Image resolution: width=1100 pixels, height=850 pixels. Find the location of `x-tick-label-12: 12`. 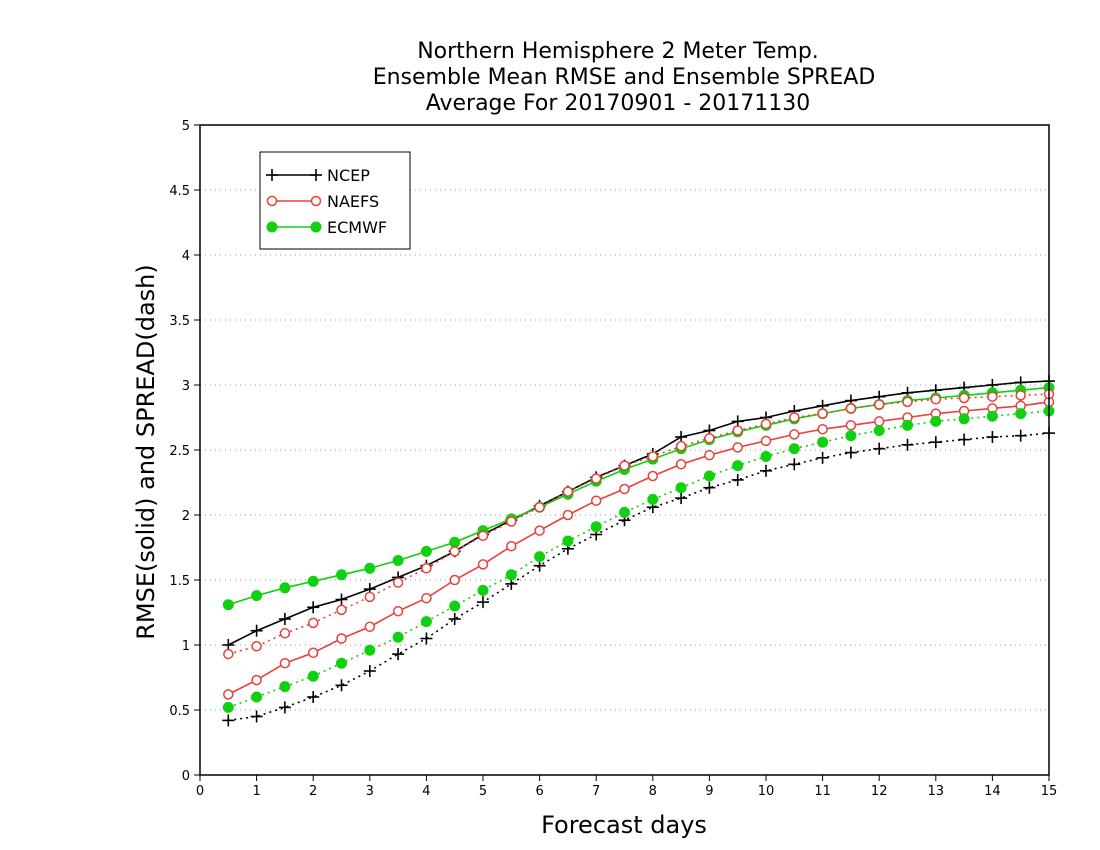

x-tick-label-12: 12 is located at coordinates (879, 791).